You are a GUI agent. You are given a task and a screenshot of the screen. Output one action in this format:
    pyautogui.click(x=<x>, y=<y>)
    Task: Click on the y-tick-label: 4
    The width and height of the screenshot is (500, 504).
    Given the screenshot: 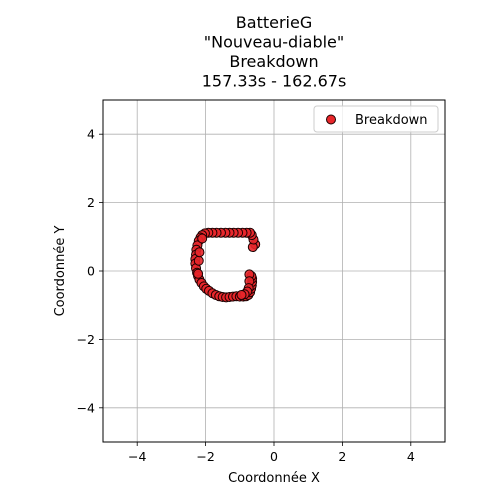 What is the action you would take?
    pyautogui.click(x=91, y=134)
    